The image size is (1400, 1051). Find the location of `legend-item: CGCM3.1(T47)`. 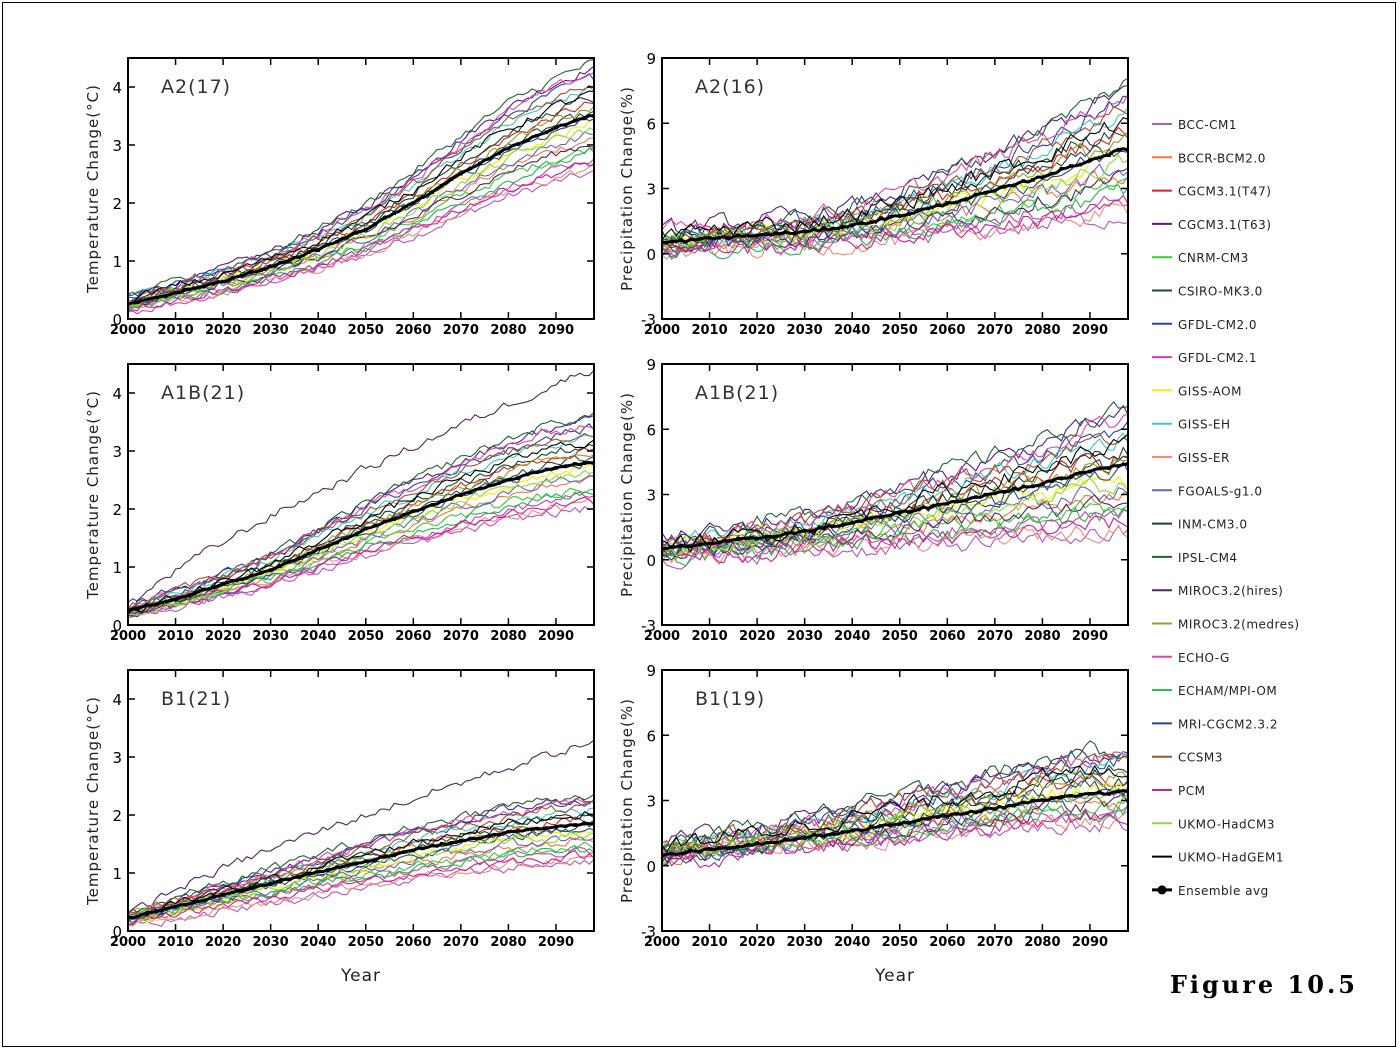

legend-item: CGCM3.1(T47) is located at coordinates (1211, 192).